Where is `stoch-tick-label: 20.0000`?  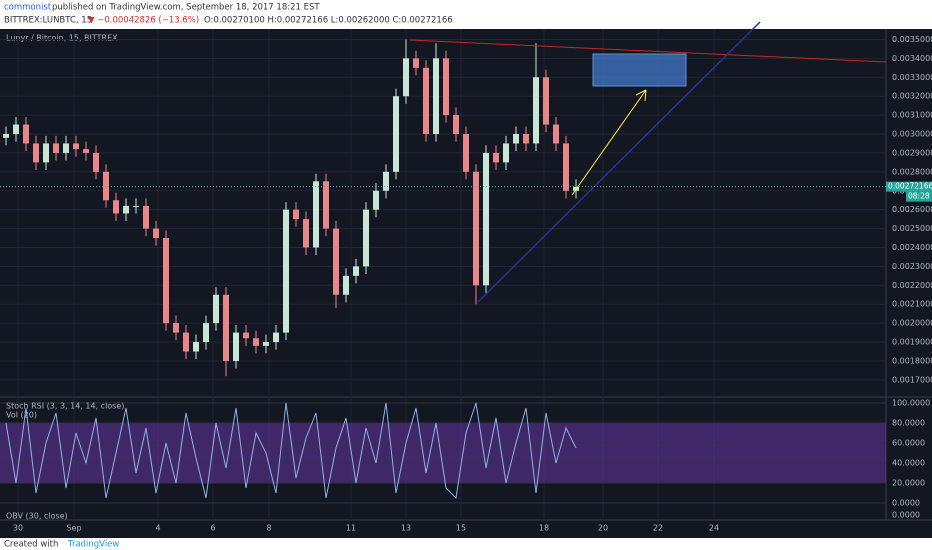
stoch-tick-label: 20.0000 is located at coordinates (908, 483).